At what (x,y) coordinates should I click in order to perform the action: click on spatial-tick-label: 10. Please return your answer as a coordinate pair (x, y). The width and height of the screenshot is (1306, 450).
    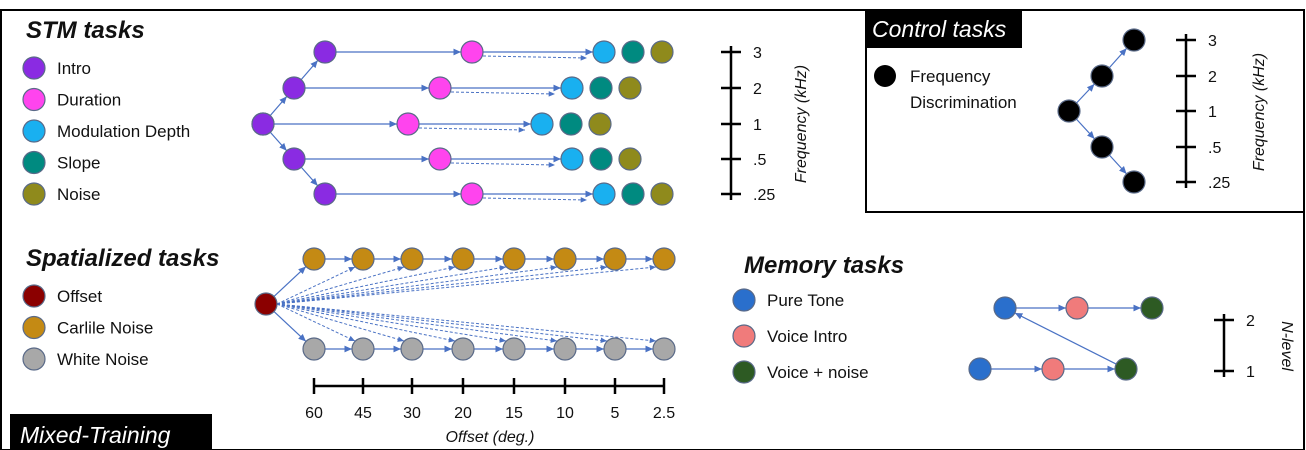
    Looking at the image, I should click on (565, 413).